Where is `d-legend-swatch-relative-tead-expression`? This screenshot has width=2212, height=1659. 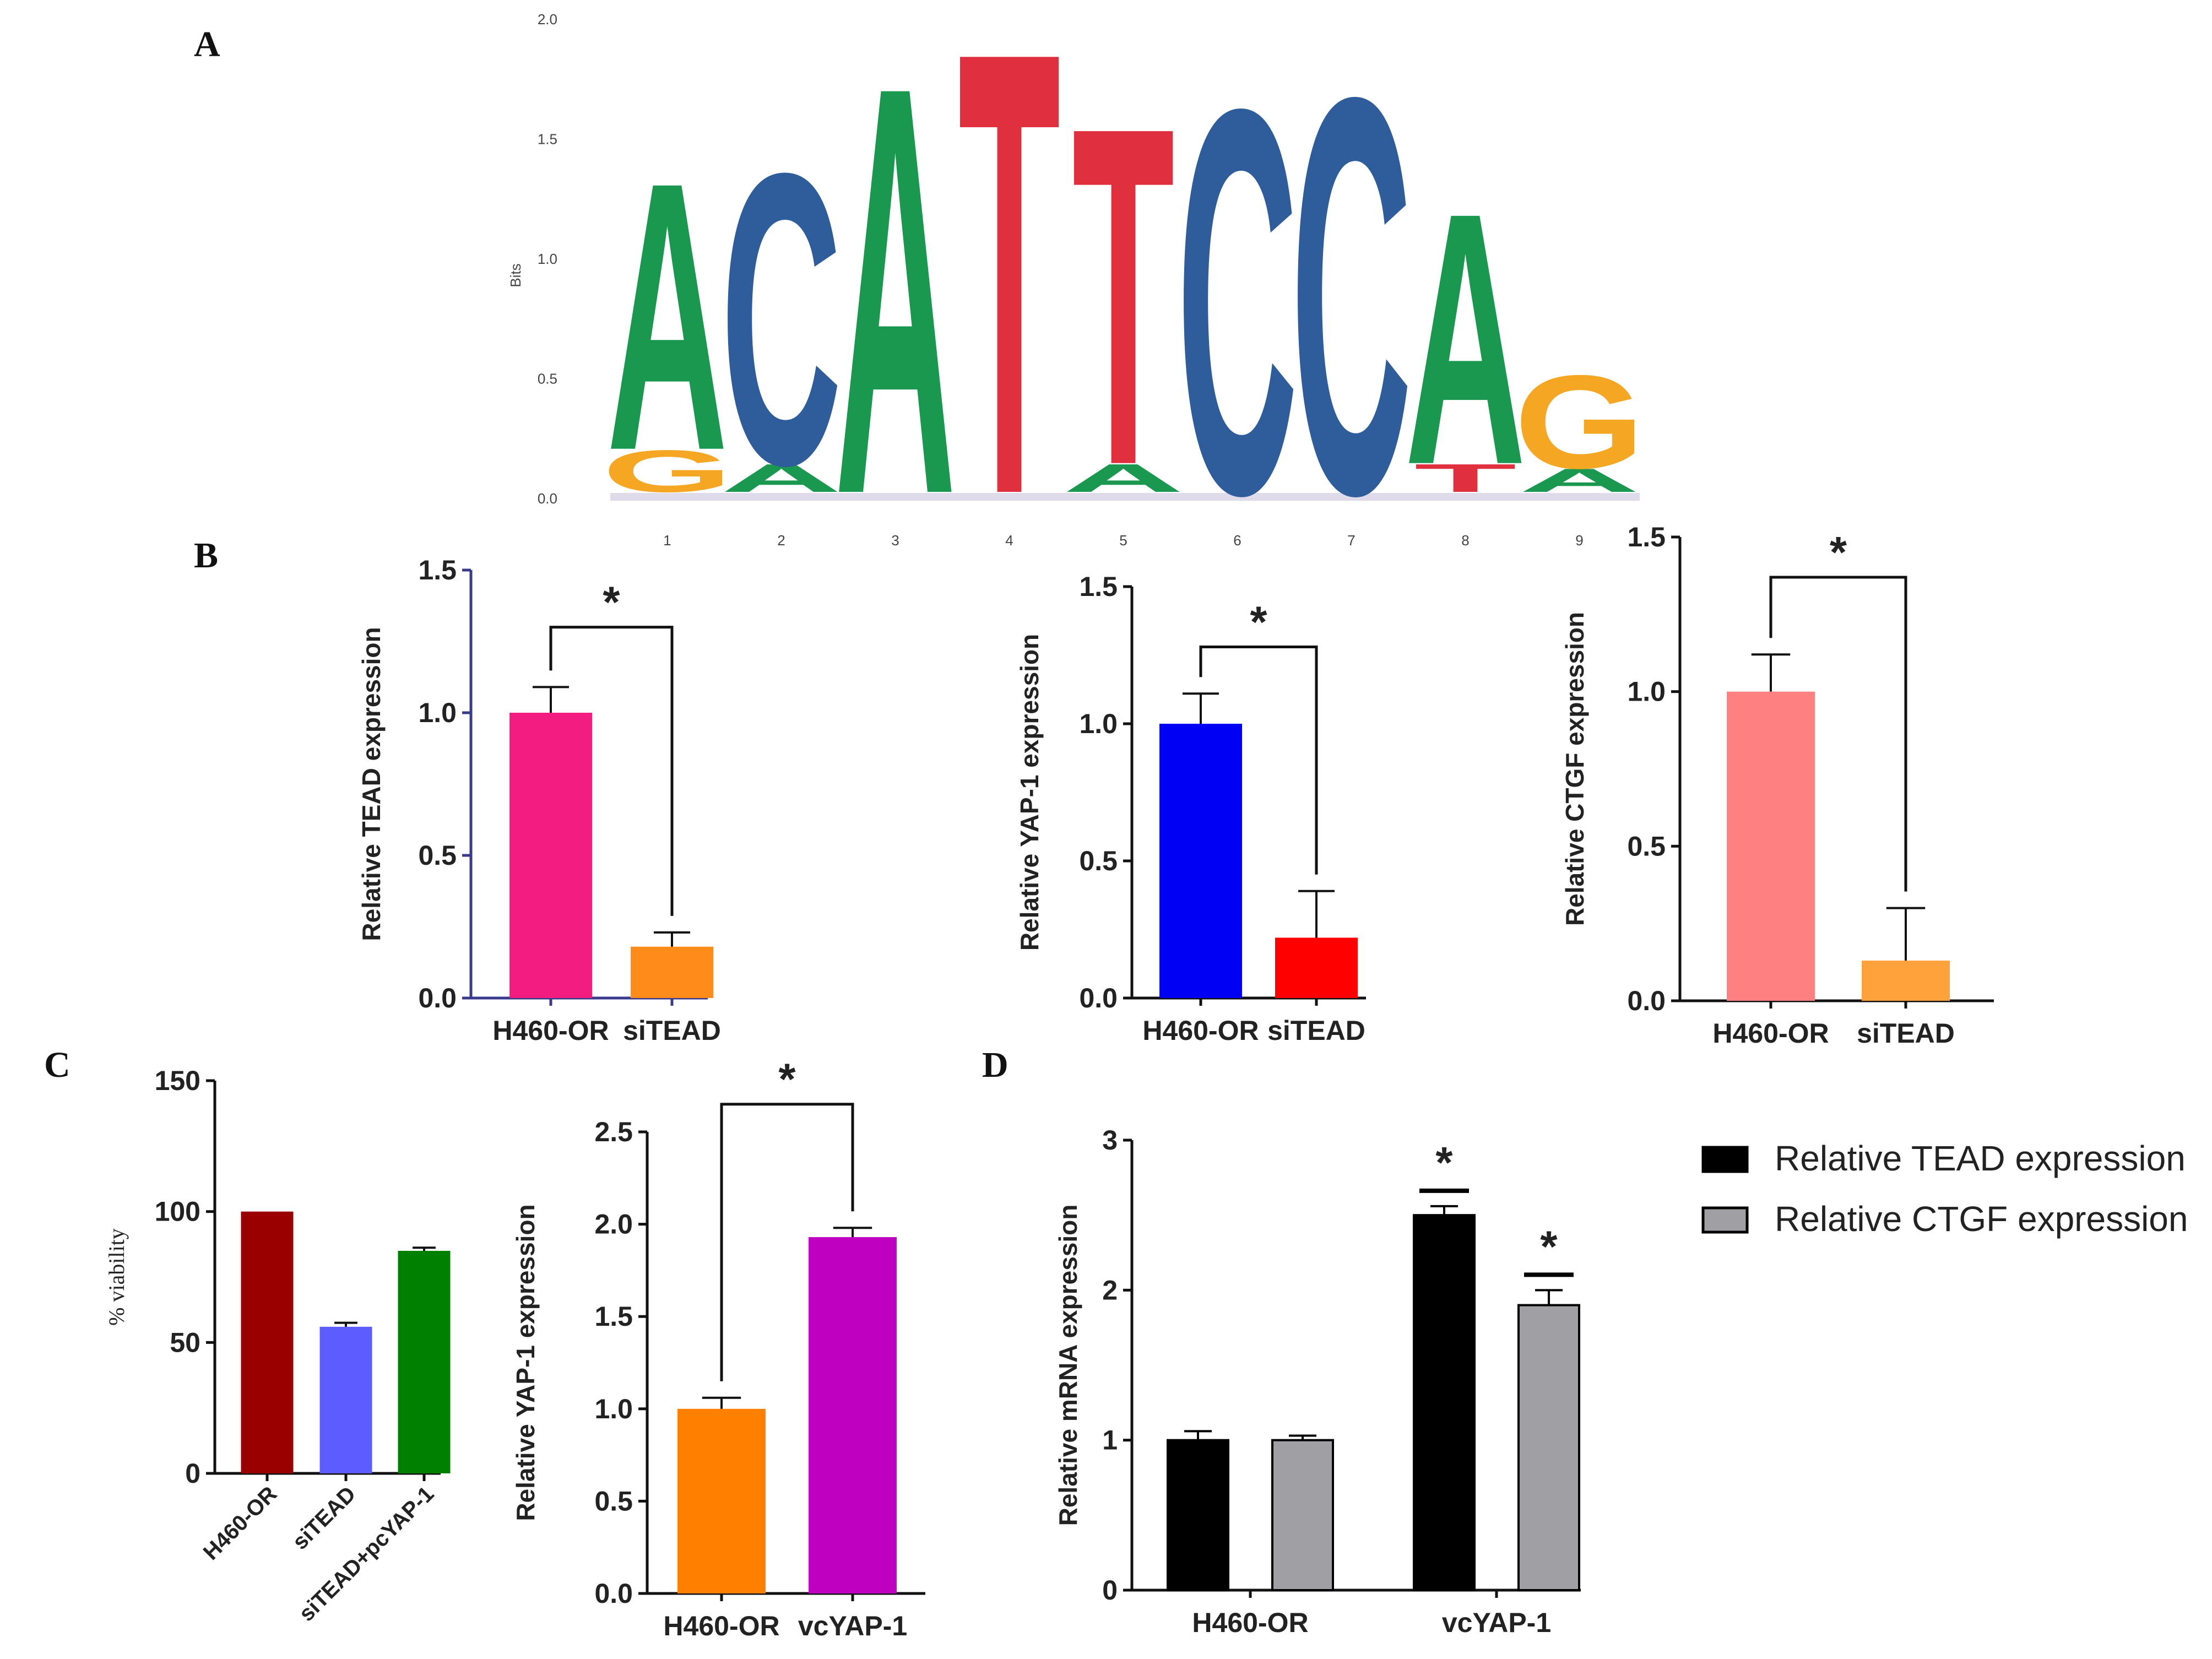
d-legend-swatch-relative-tead-expression is located at coordinates (1725, 1159).